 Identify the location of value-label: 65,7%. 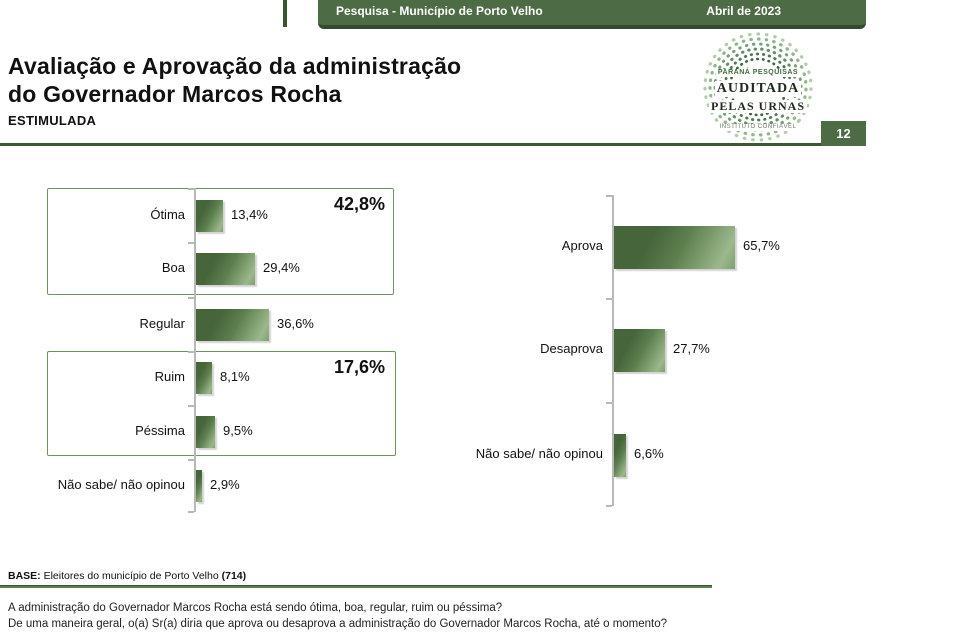
(761, 245).